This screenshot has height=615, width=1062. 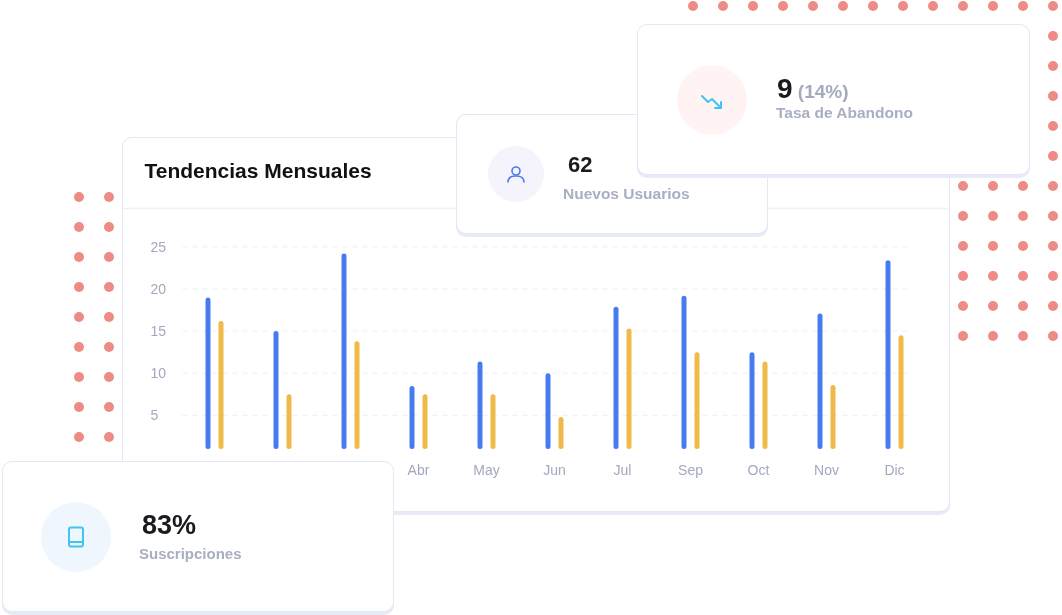 I want to click on x-tick-label: Abr, so click(x=418, y=470).